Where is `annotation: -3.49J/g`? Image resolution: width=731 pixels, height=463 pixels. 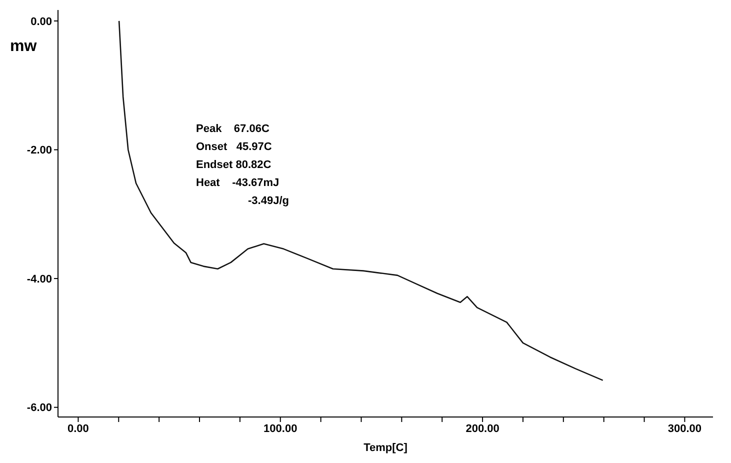
annotation: -3.49J/g is located at coordinates (268, 201).